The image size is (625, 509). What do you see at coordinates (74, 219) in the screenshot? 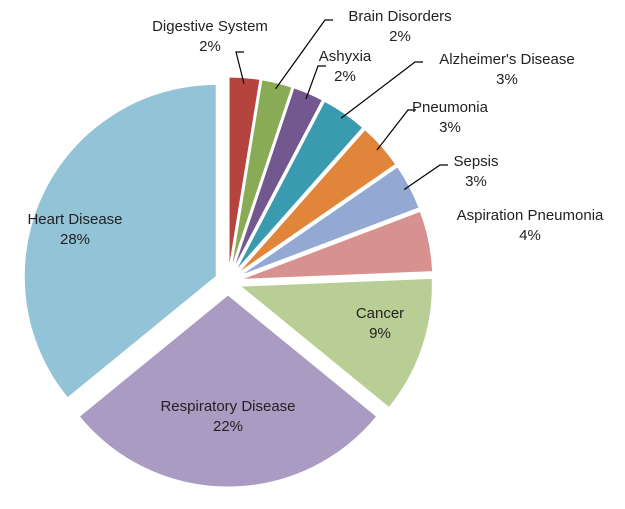
I see `slice-label: Heart Disease` at bounding box center [74, 219].